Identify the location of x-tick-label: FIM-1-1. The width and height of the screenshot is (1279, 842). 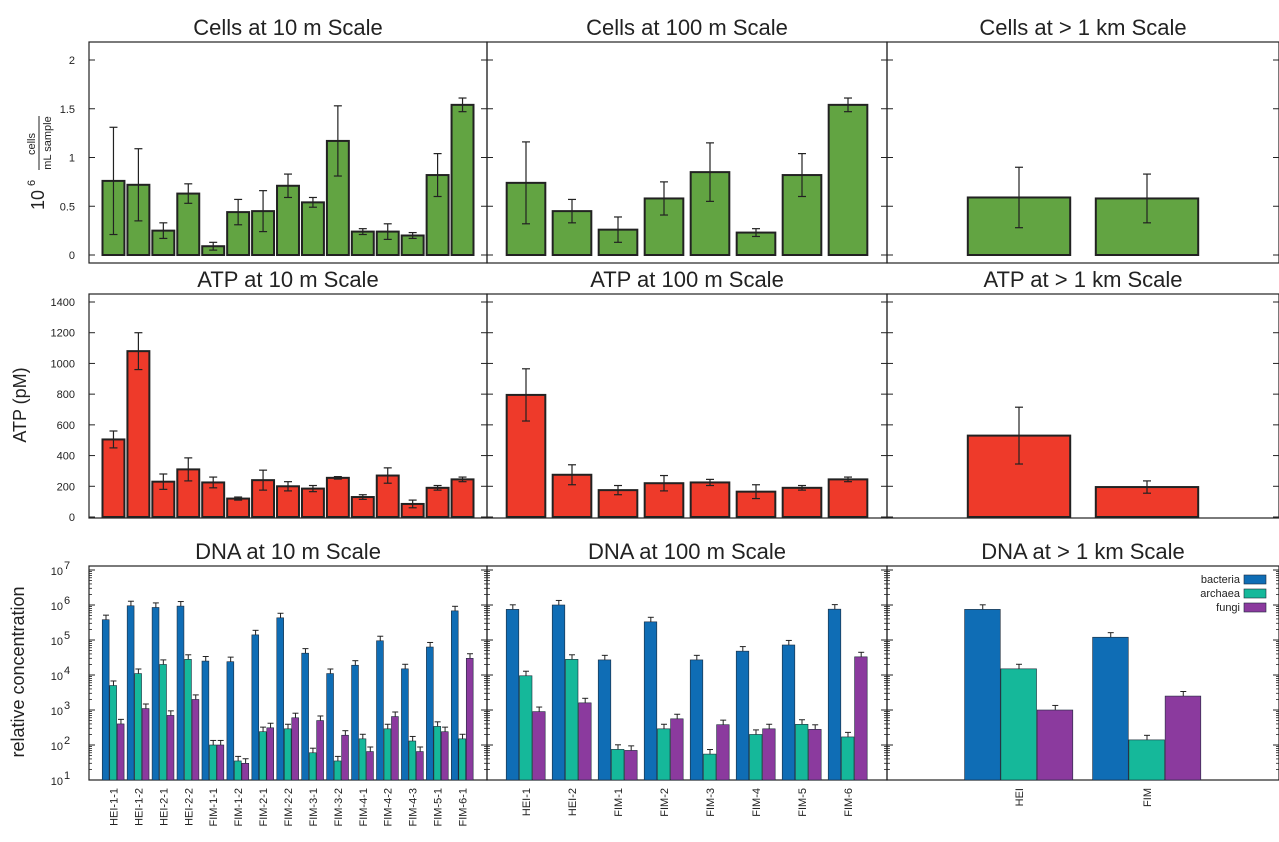
(214, 807).